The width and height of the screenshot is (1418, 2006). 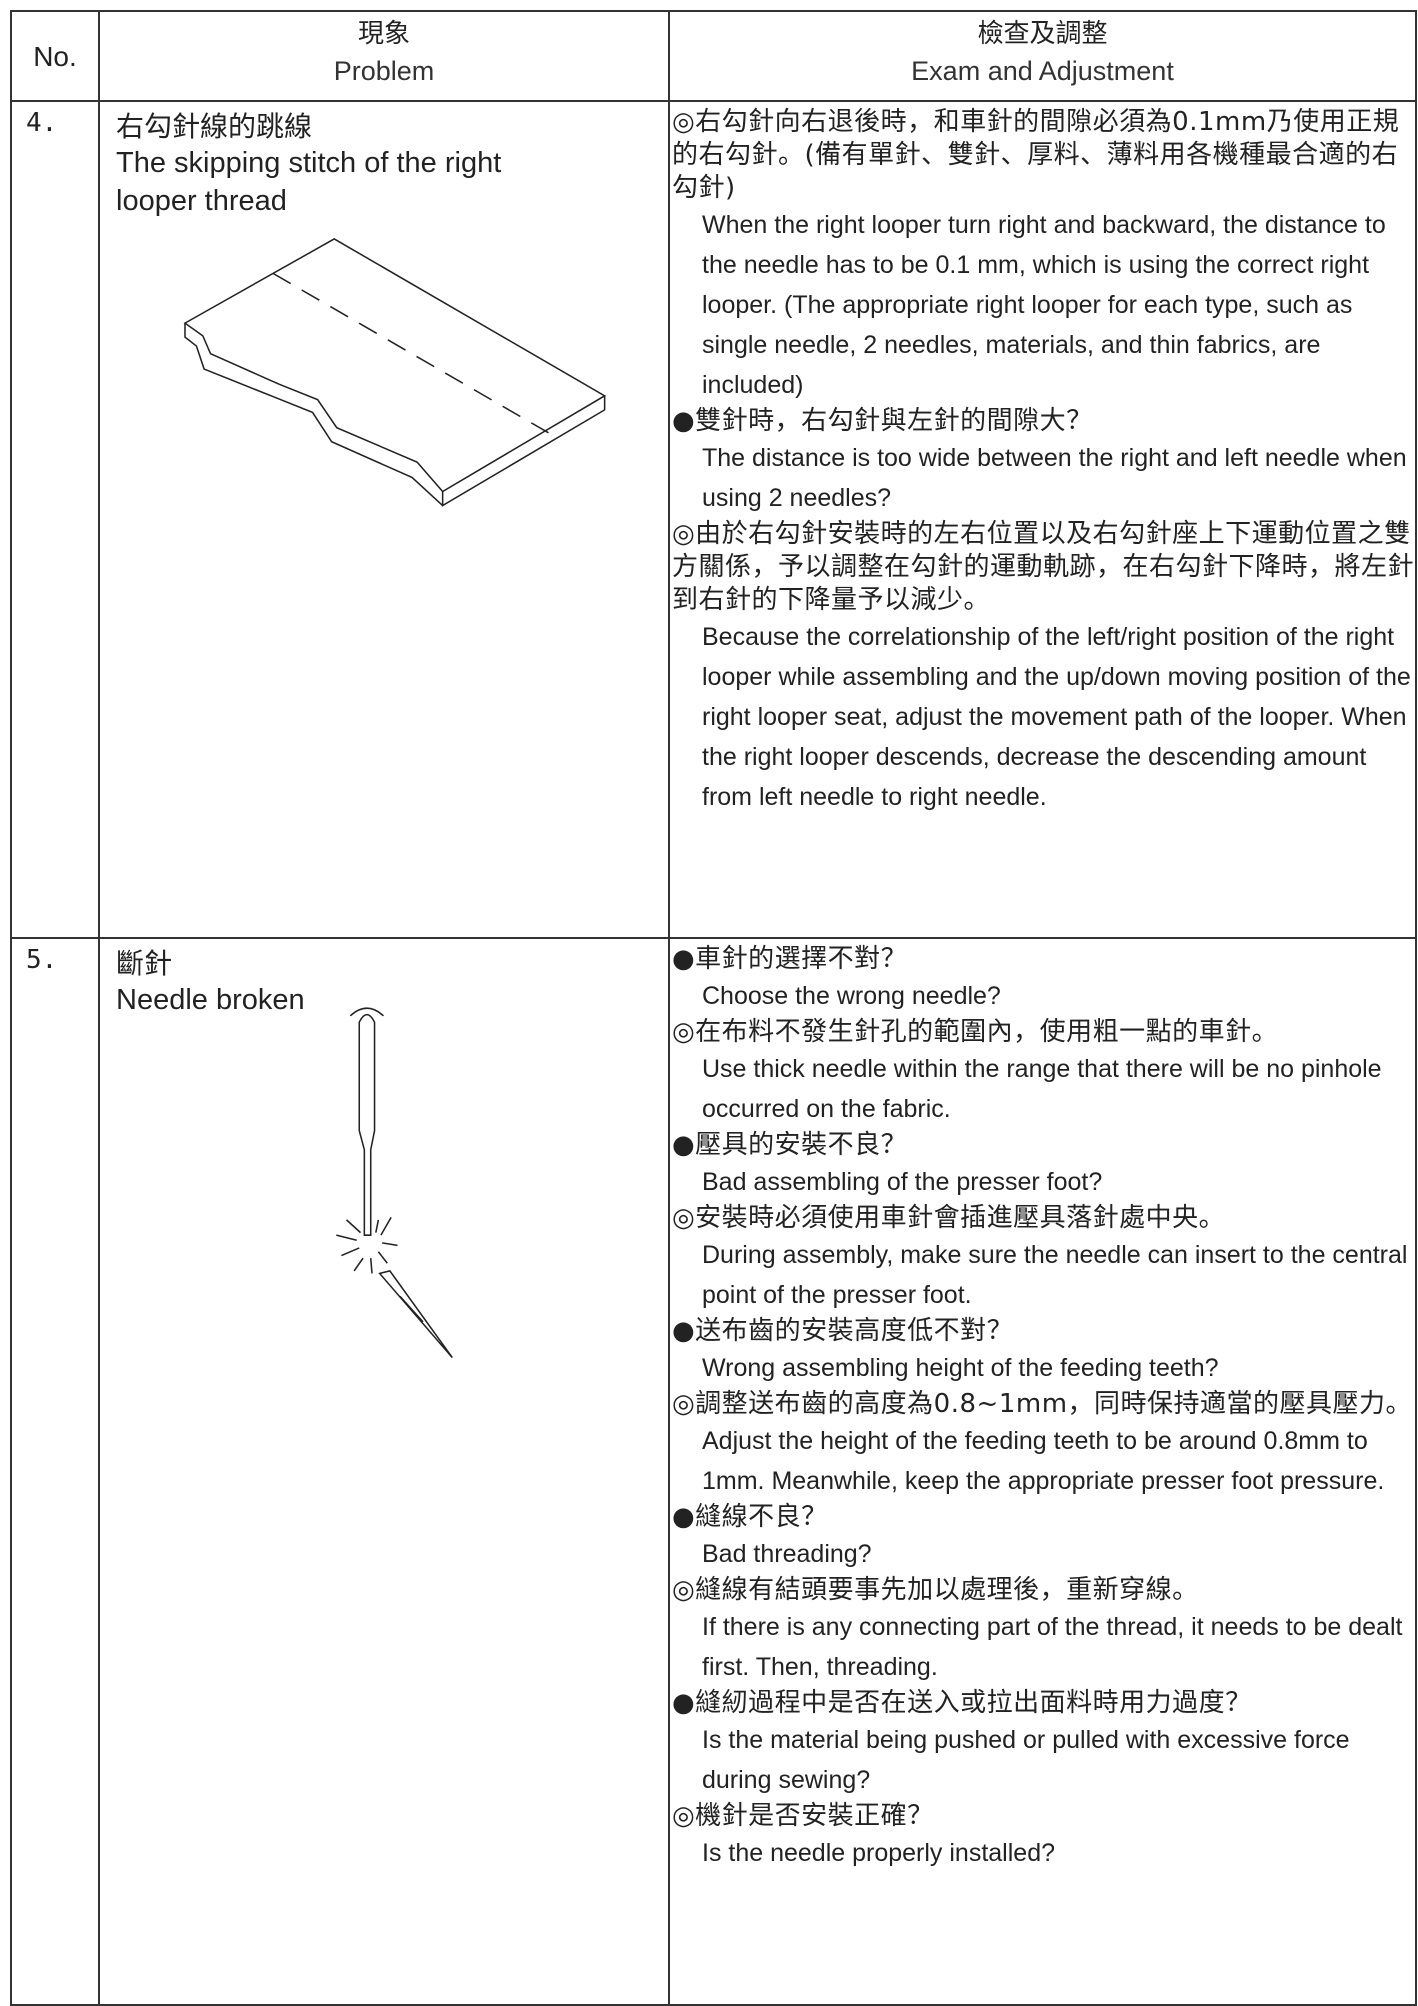 I want to click on item-zh: ●雙針時，右勾針與左針的間隙大？, so click(x=882, y=421).